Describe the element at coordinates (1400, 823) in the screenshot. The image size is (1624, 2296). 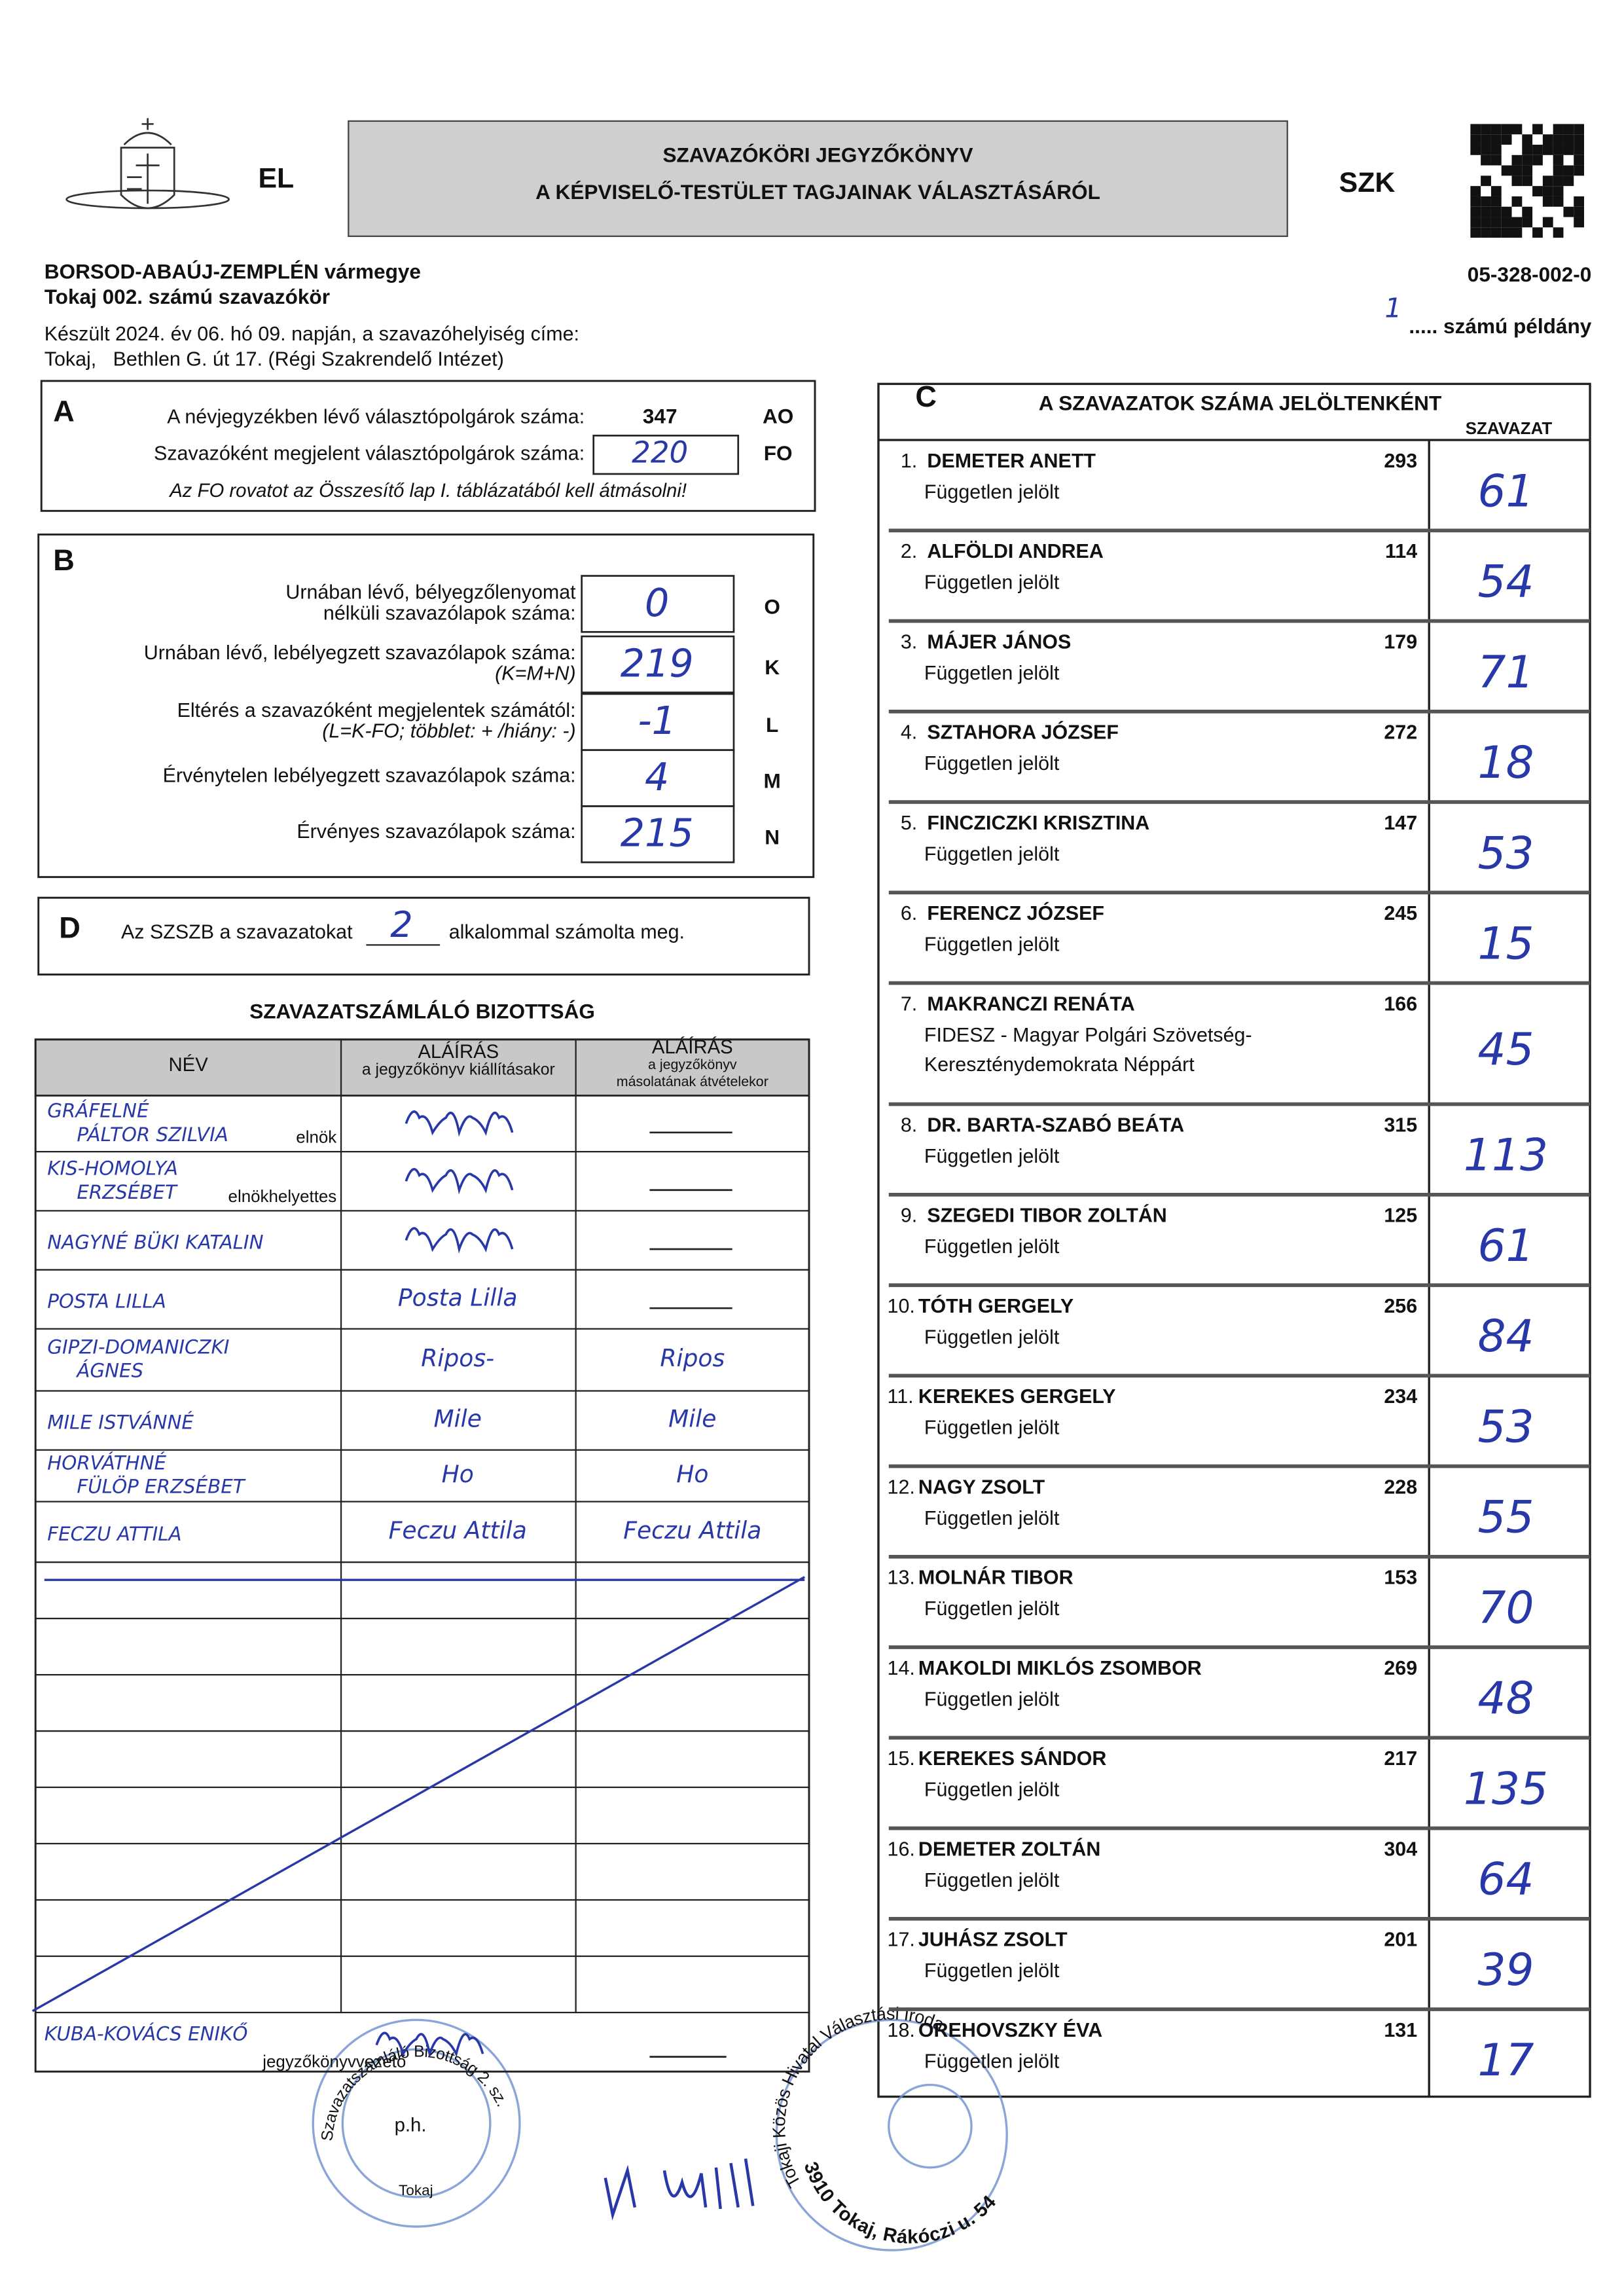
I see `candidate-id: 147` at that location.